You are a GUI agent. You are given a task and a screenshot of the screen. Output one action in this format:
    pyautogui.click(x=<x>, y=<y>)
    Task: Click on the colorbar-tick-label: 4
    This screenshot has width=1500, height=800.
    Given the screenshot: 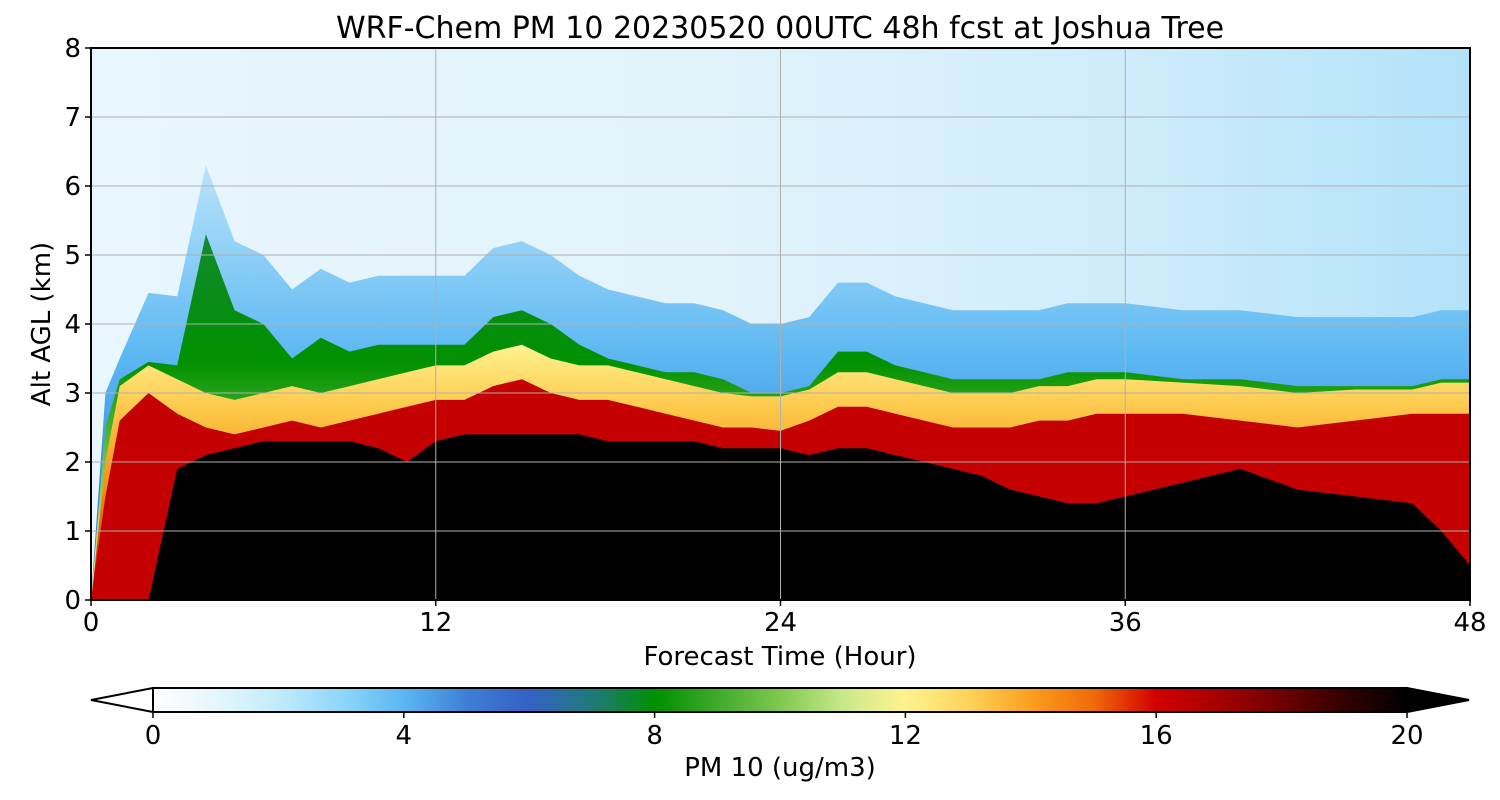 What is the action you would take?
    pyautogui.click(x=404, y=736)
    